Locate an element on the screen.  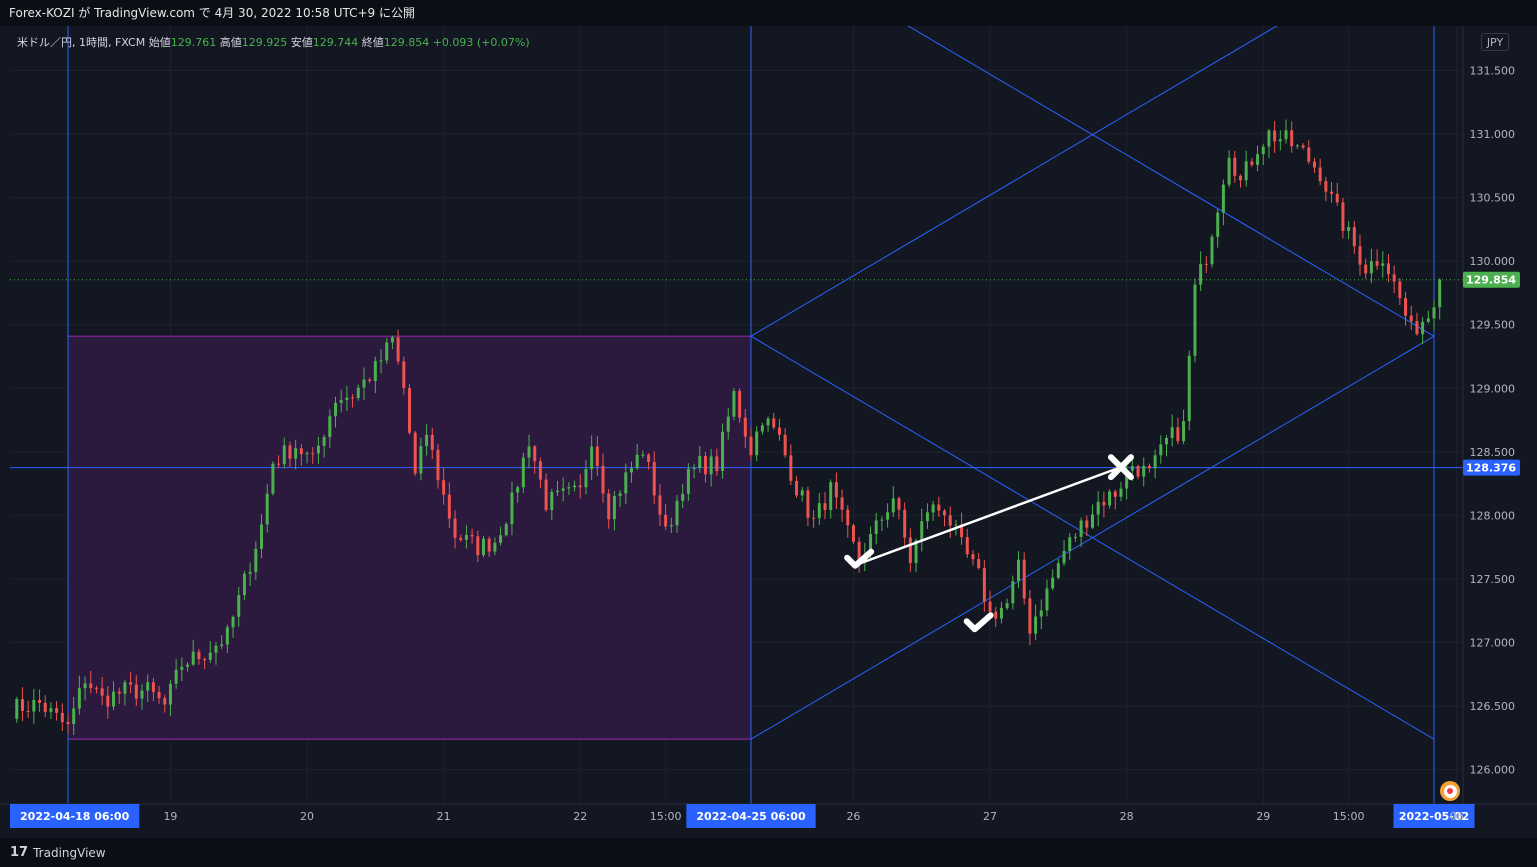
open-label: 始値 is located at coordinates (159, 42).